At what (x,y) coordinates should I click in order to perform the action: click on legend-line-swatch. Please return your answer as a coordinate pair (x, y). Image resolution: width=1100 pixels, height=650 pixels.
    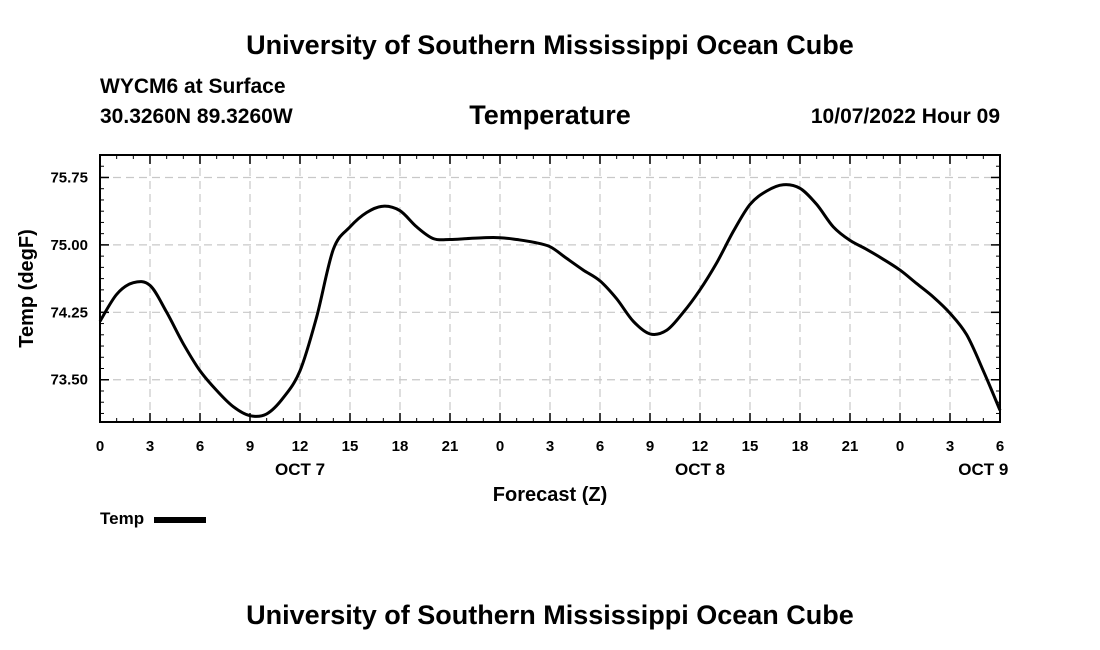
    Looking at the image, I should click on (180, 520).